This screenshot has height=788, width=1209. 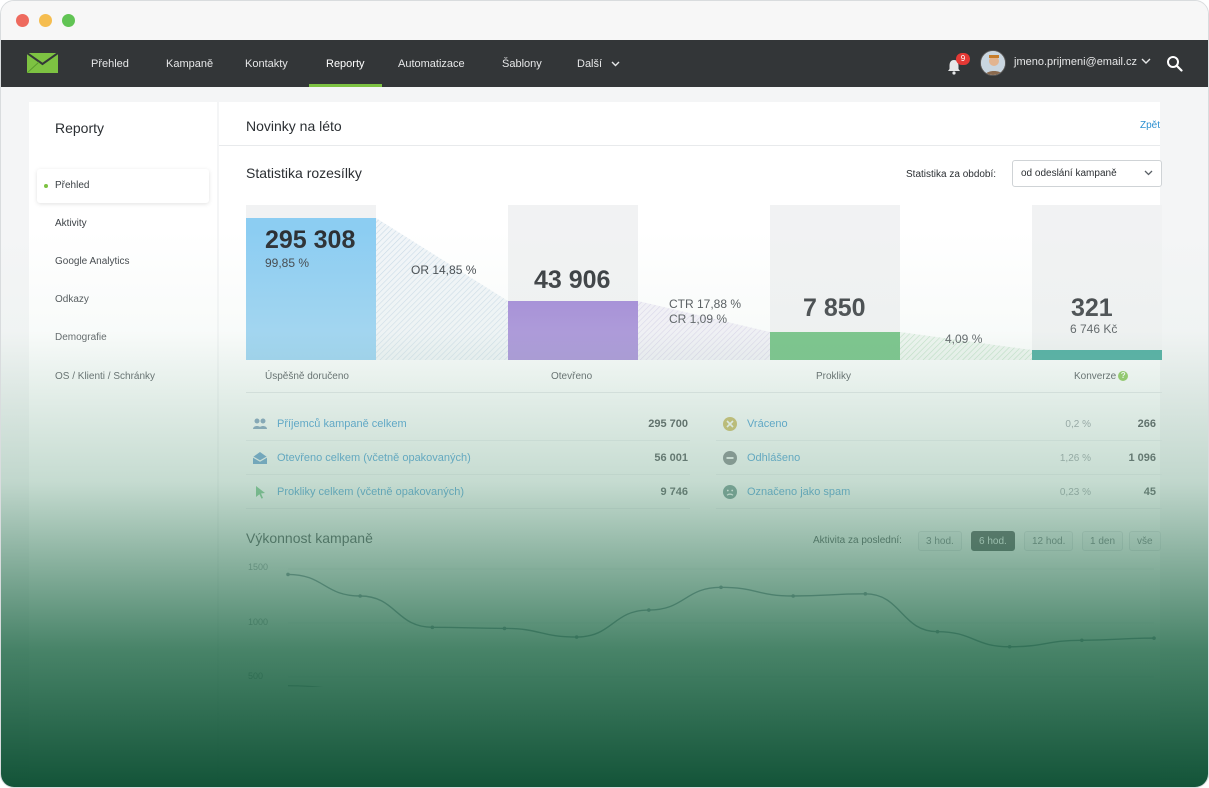 I want to click on sidebar-item-os-klienti: OS / Klienti / Schránky, so click(x=105, y=376).